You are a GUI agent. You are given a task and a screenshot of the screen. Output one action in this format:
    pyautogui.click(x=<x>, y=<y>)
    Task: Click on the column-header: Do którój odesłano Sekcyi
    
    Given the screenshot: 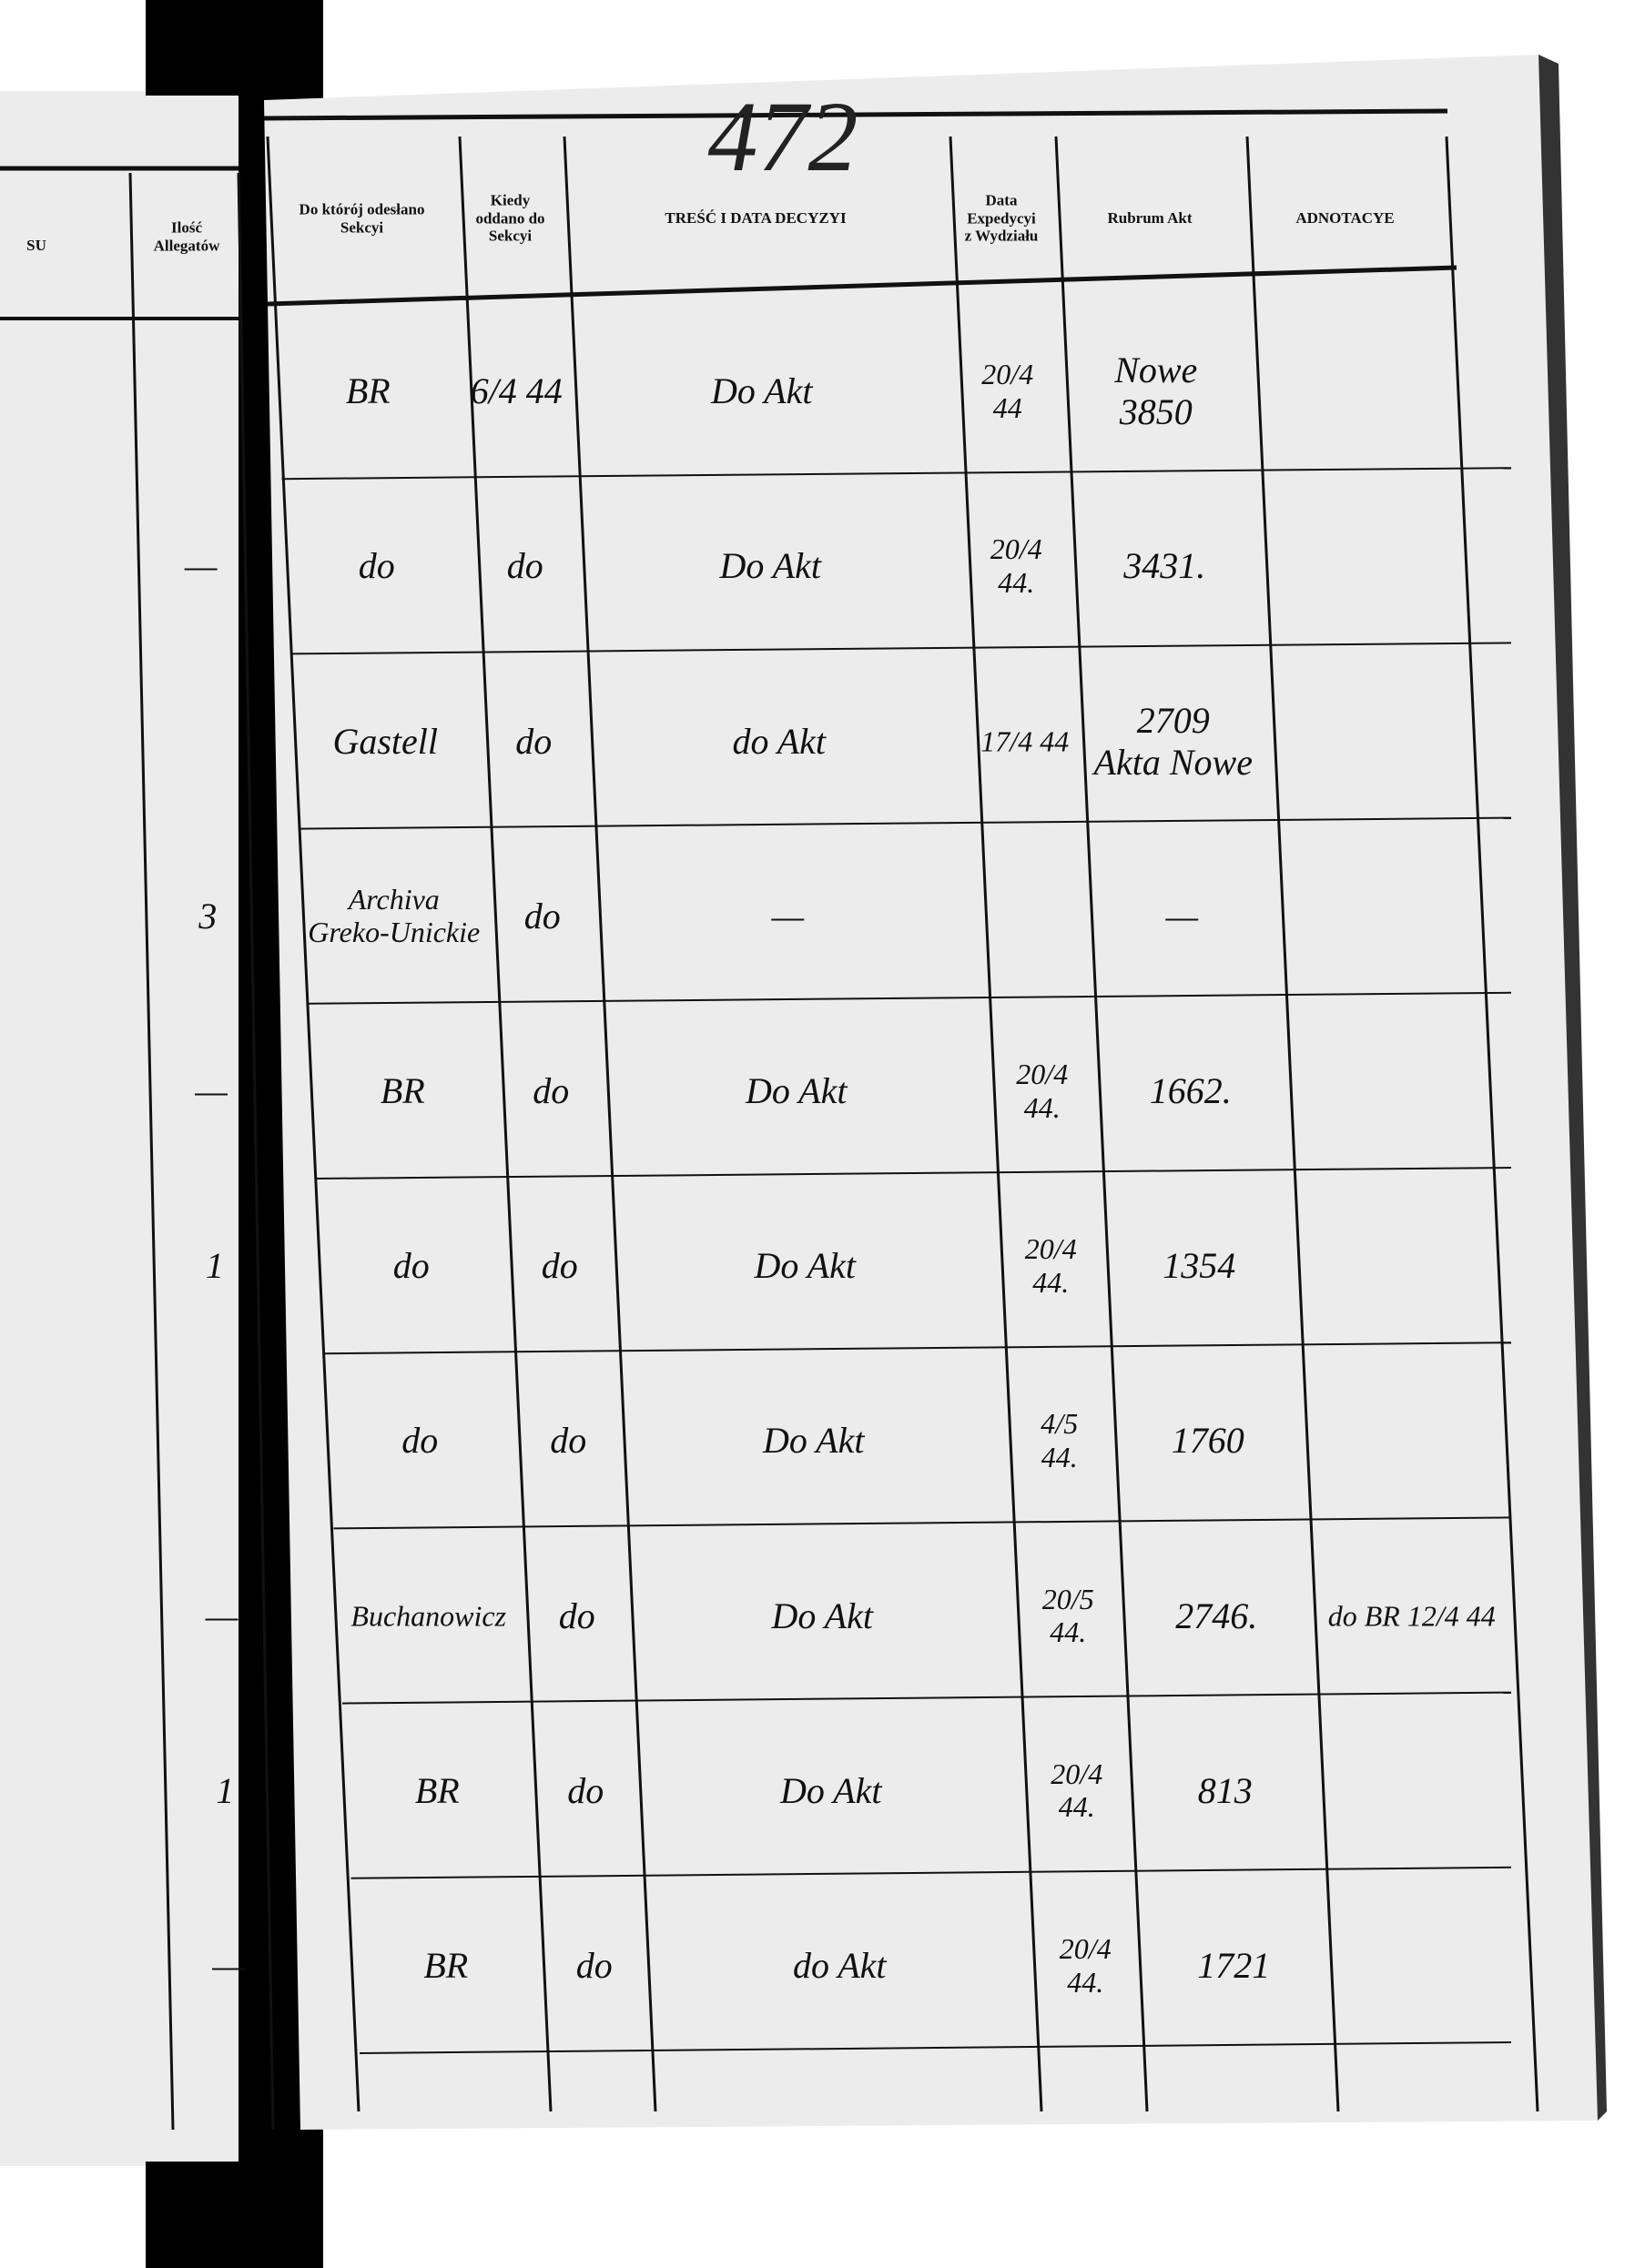 What is the action you would take?
    pyautogui.click(x=362, y=218)
    